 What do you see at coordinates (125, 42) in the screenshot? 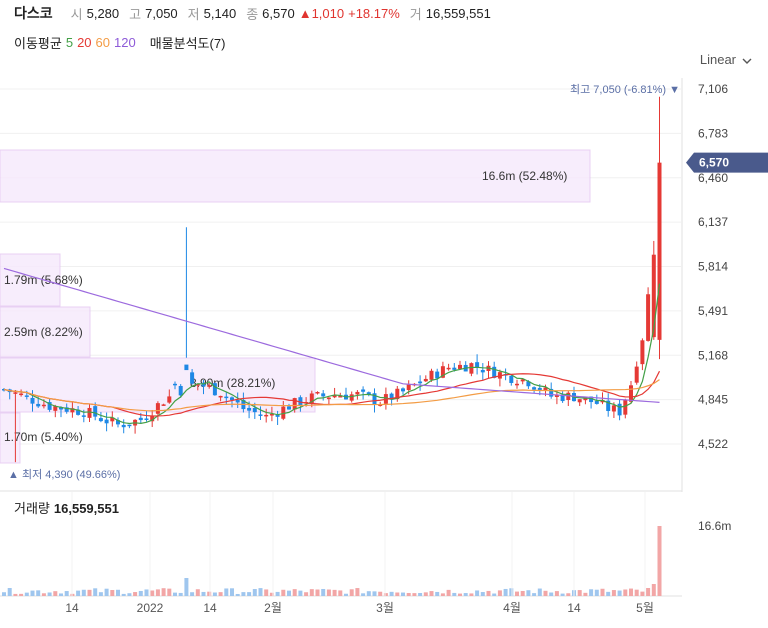
I see `ma120-label: 120` at bounding box center [125, 42].